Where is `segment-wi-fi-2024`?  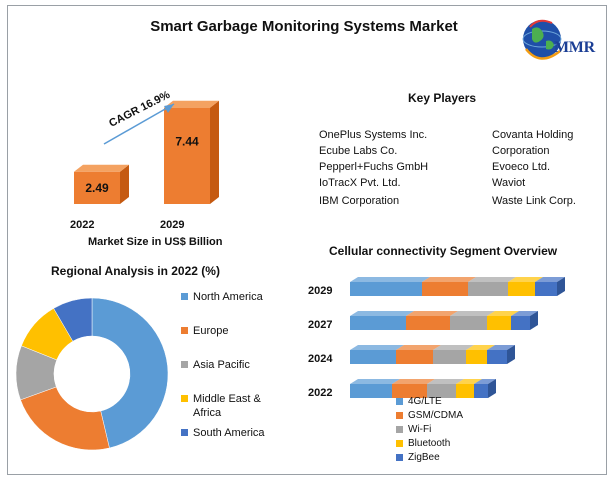
segment-wi-fi-2024 is located at coordinates (449, 357).